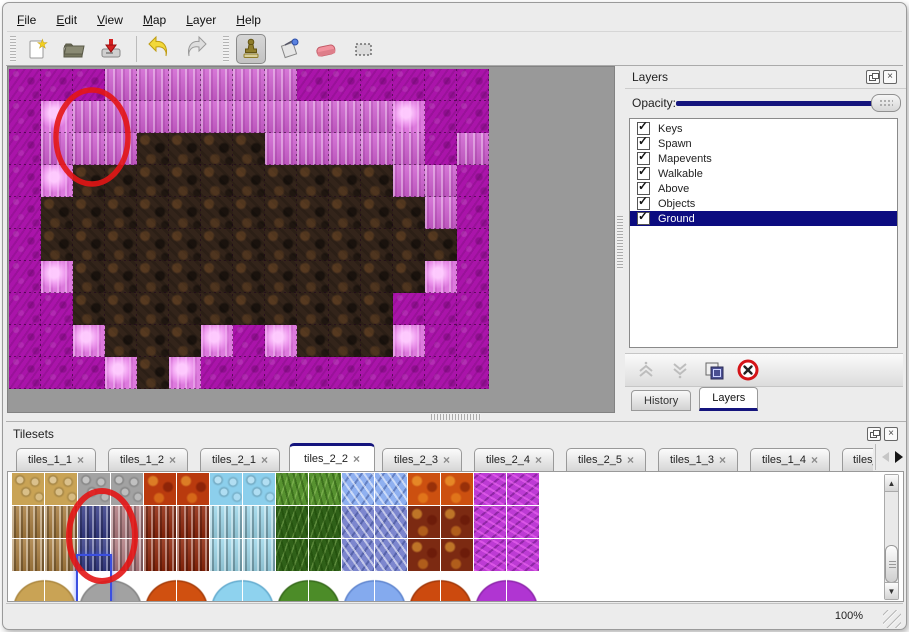 This screenshot has height=632, width=909. Describe the element at coordinates (899, 457) in the screenshot. I see `scroll-tabs-right-icon` at that location.